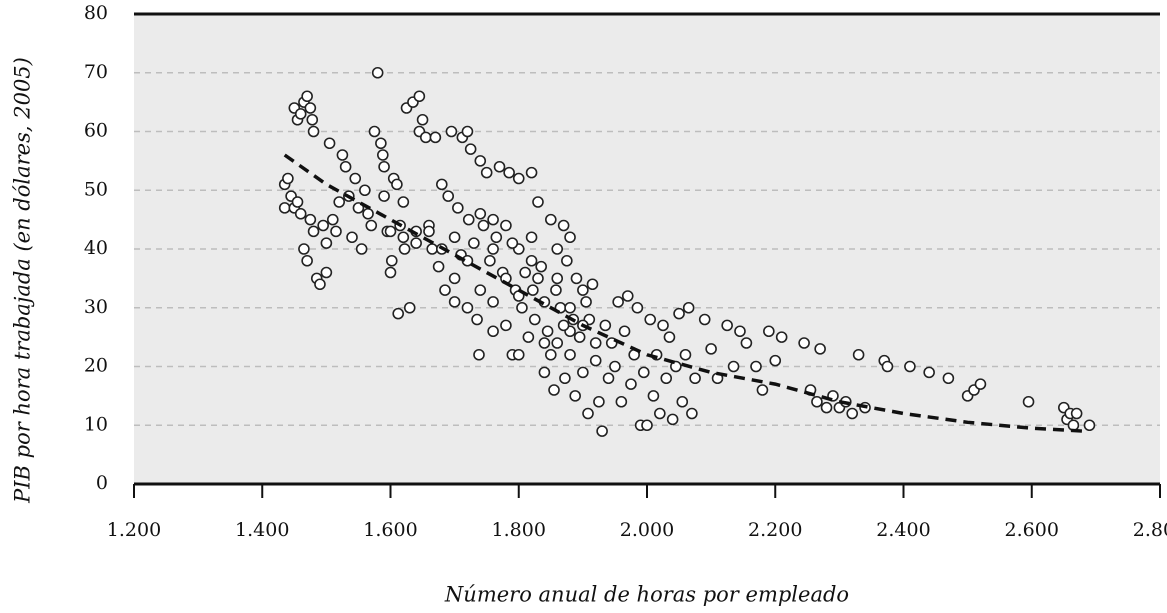 This screenshot has width=1167, height=613. What do you see at coordinates (96, 248) in the screenshot?
I see `y-tick-label: 40` at bounding box center [96, 248].